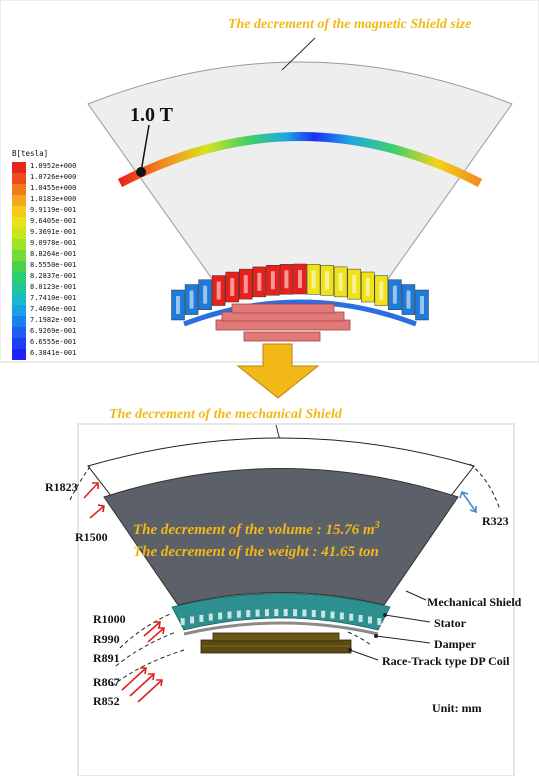  I want to click on stator-sector, so click(281, 612).